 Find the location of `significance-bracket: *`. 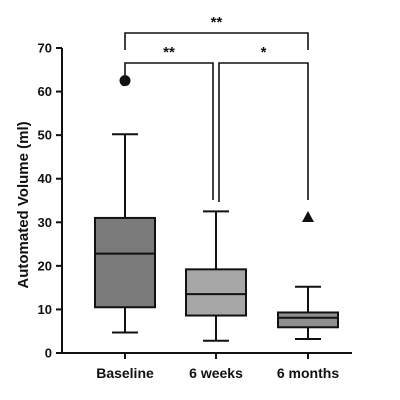

significance-bracket: * is located at coordinates (263, 123).